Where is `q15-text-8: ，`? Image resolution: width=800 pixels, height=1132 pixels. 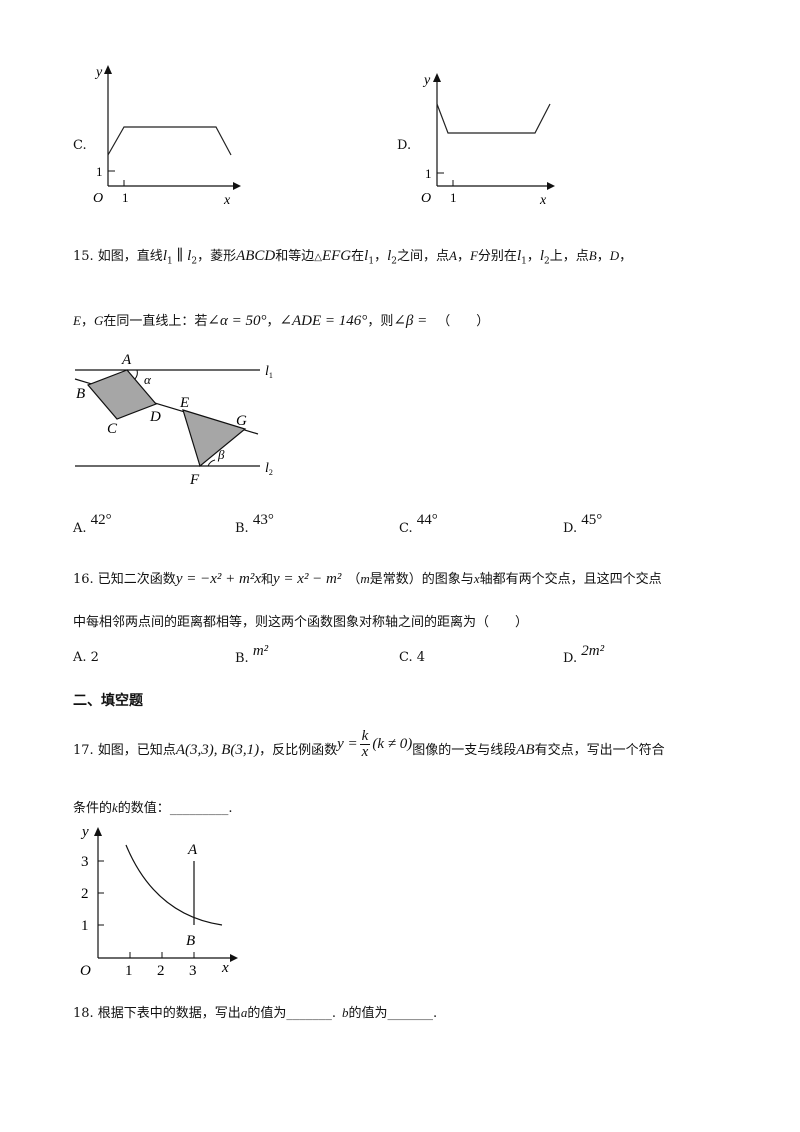 q15-text-8: ， is located at coordinates (533, 256).